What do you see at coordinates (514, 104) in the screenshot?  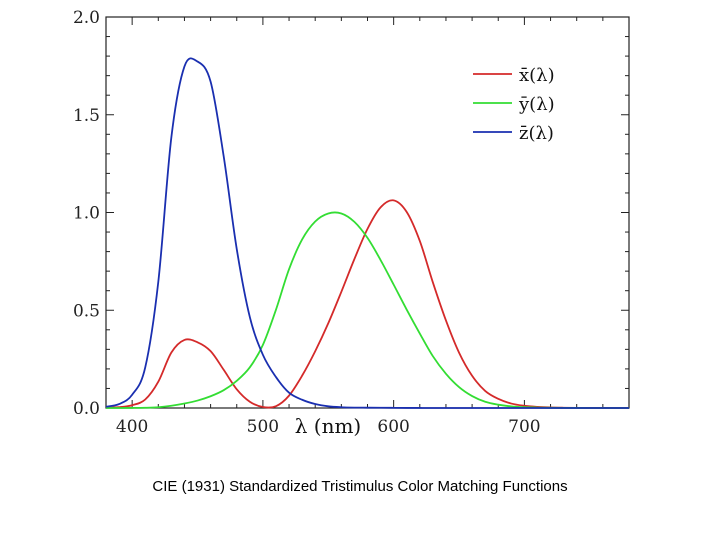 I see `legend: x̄(λ) ȳ(λ) z̄(λ)` at bounding box center [514, 104].